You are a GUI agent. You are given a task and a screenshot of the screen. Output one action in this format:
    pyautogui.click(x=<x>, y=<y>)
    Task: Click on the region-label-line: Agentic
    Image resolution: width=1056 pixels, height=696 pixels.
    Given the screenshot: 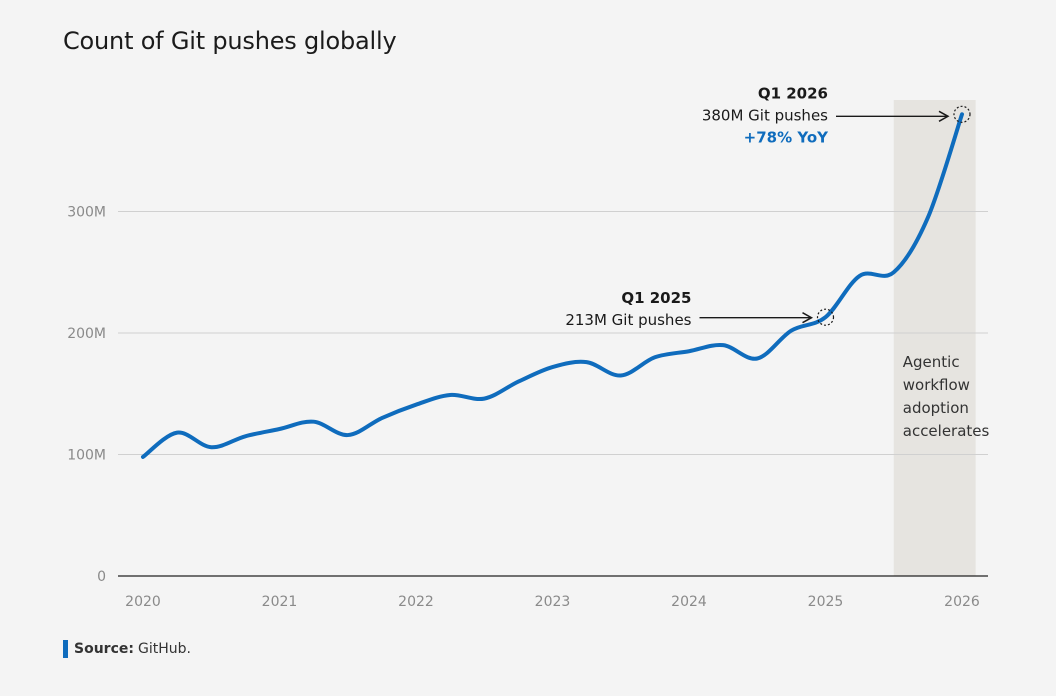 What is the action you would take?
    pyautogui.click(x=931, y=362)
    